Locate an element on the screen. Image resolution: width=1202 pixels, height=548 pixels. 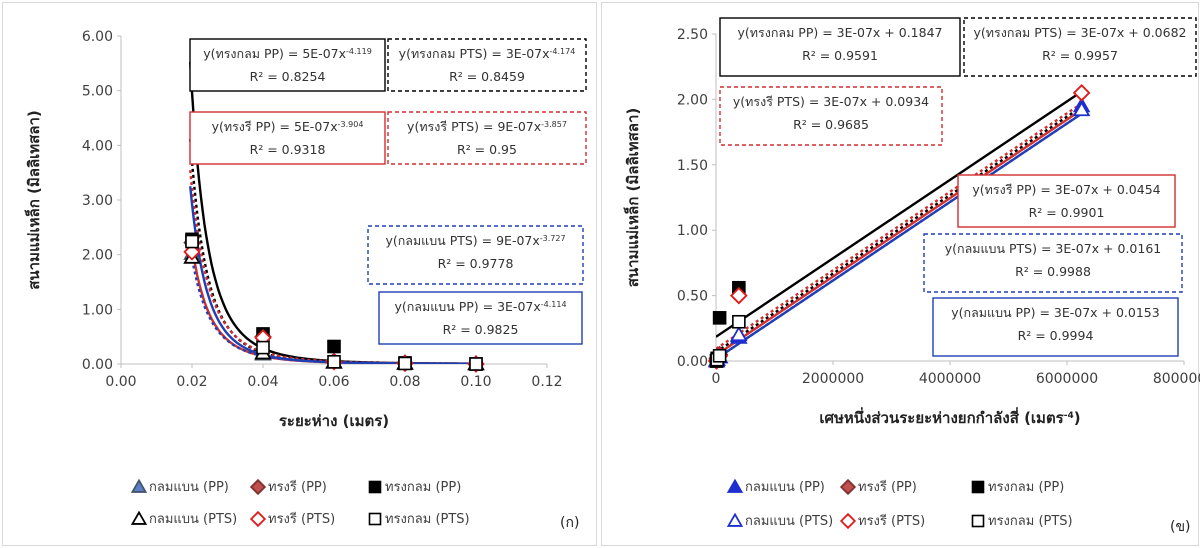
r-squared-text: R² = 0.9988 is located at coordinates (1053, 271).